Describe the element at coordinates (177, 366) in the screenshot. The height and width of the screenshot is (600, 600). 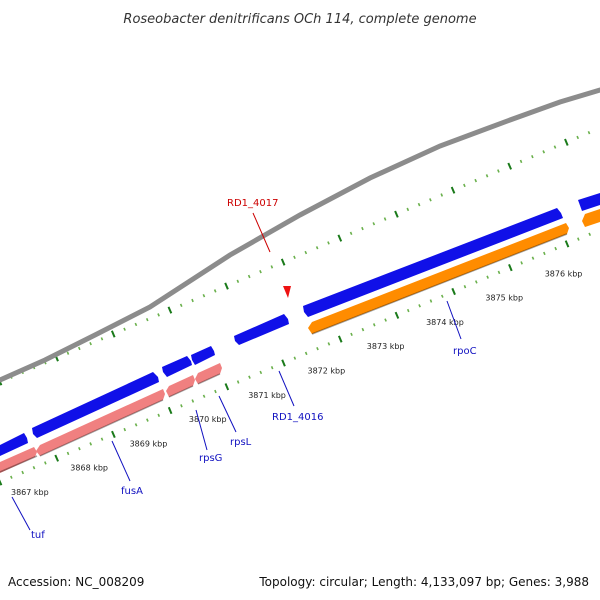
I see `gene-arrow-rpsG` at that location.